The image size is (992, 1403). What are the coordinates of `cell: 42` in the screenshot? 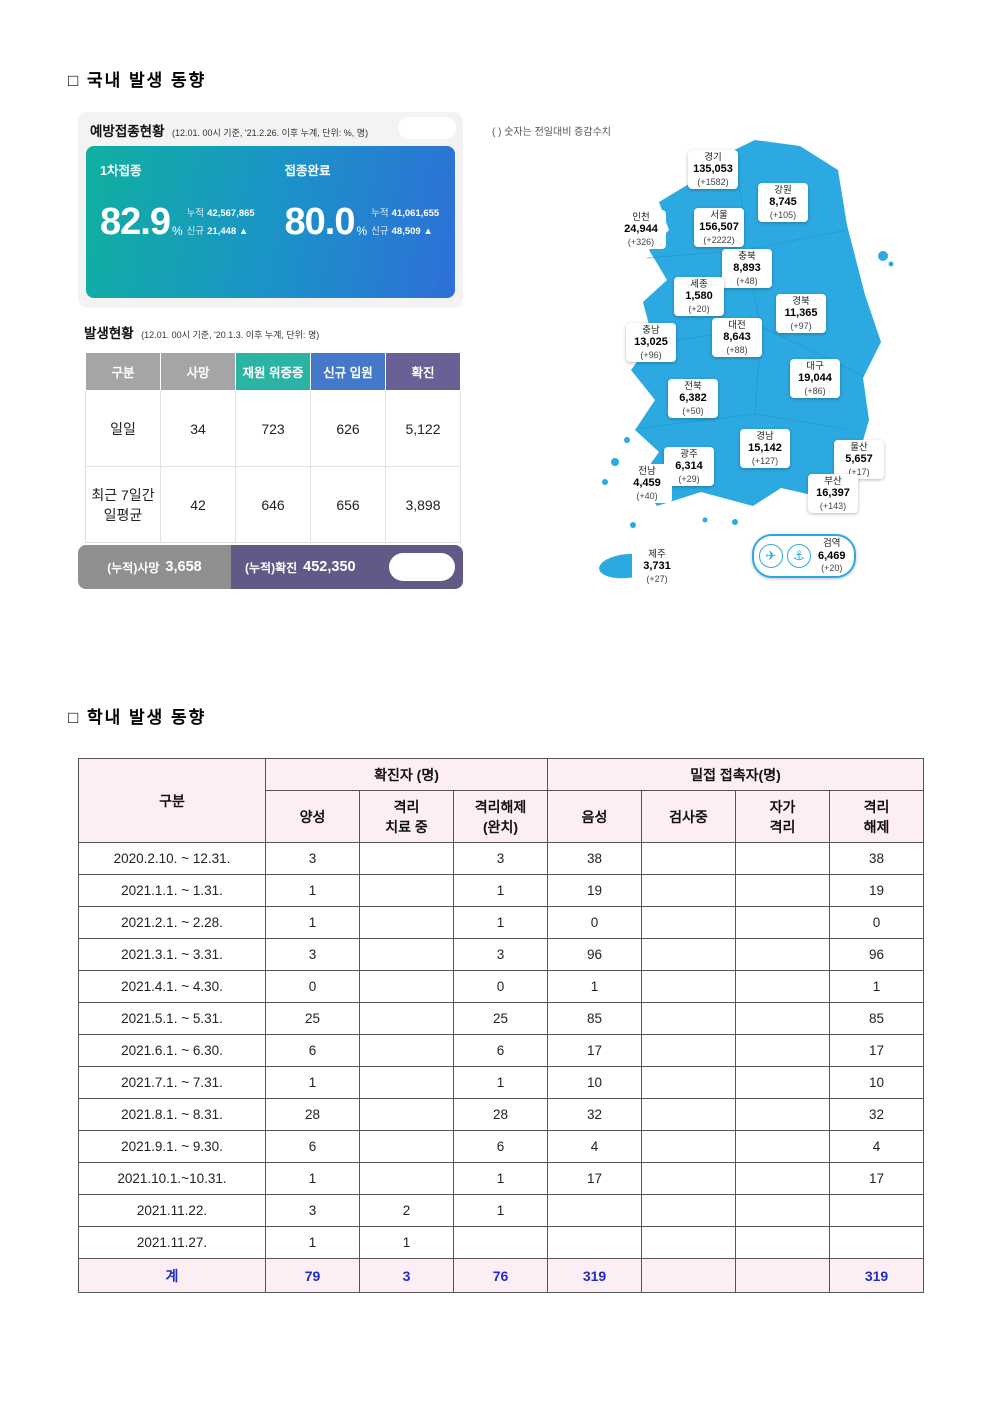 It's located at (198, 504).